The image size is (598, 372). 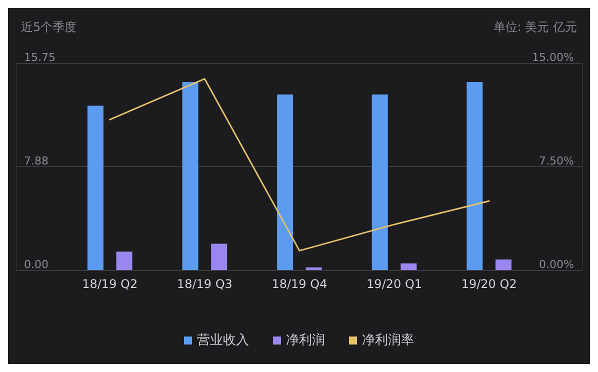 I want to click on x-tick-label: 18/19 Q4, so click(x=300, y=284).